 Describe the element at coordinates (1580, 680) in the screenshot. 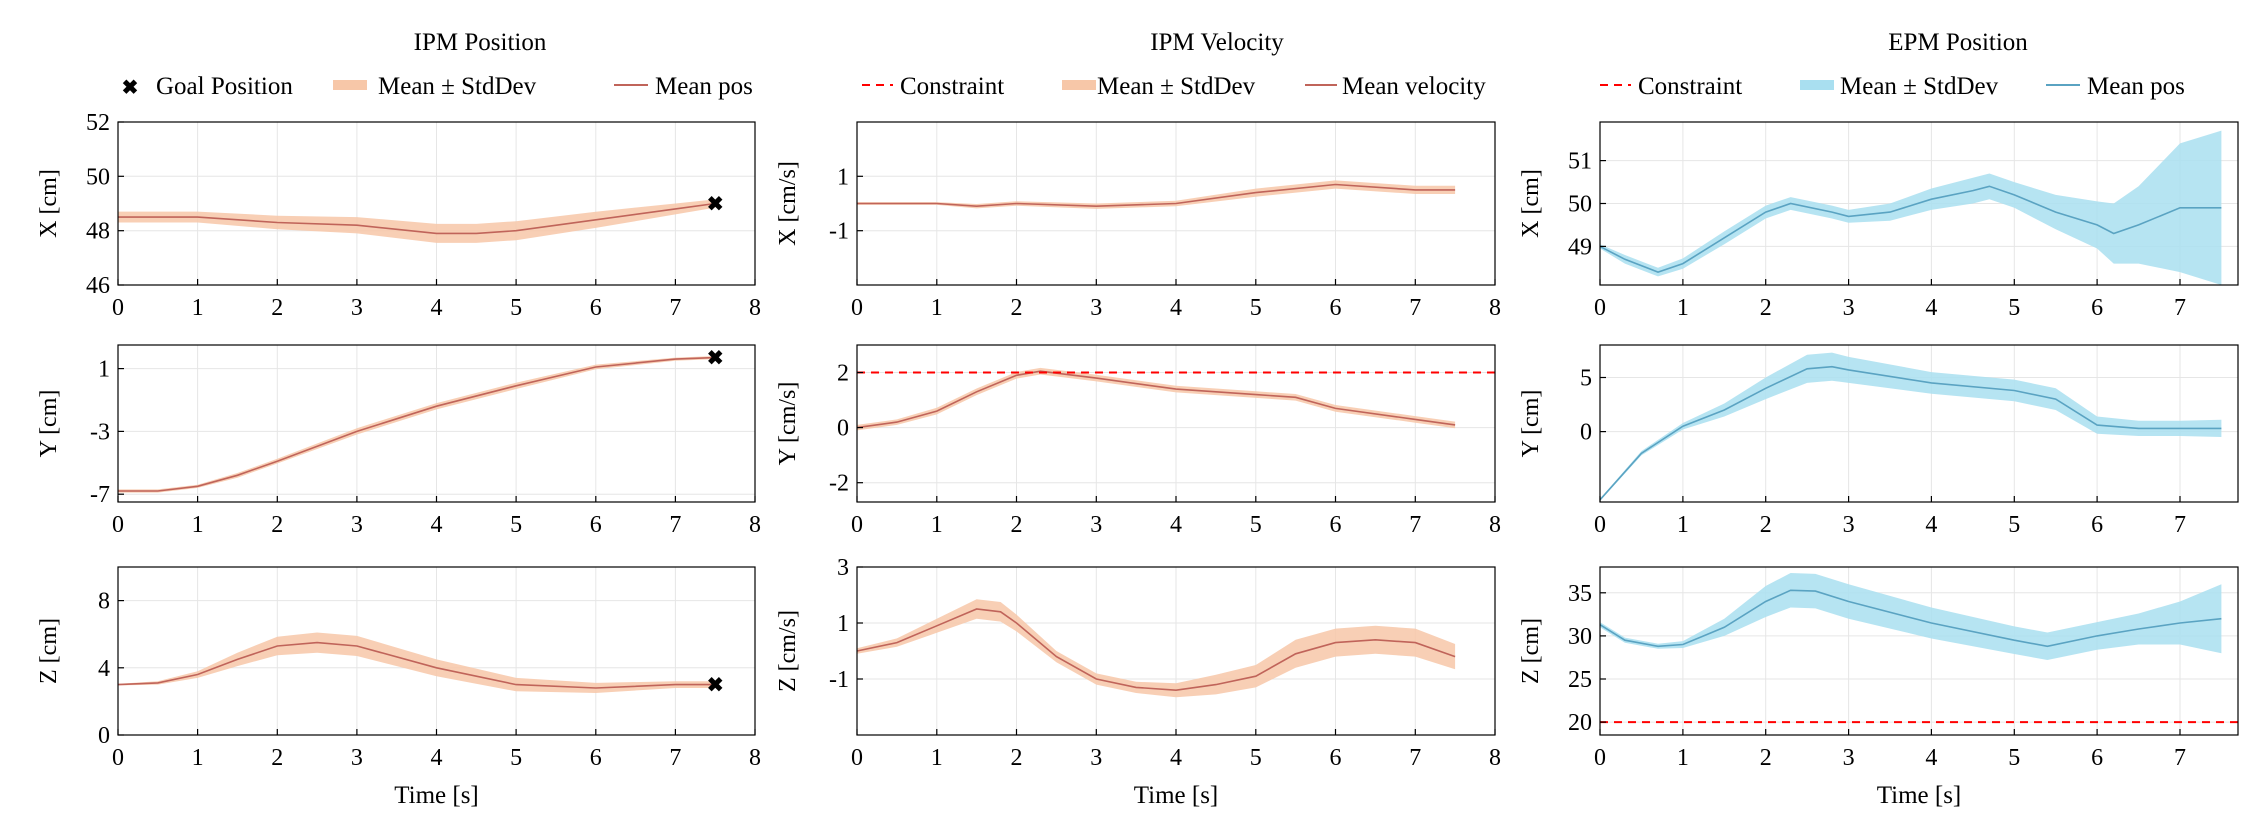

I see `y-tick-label: 25` at that location.